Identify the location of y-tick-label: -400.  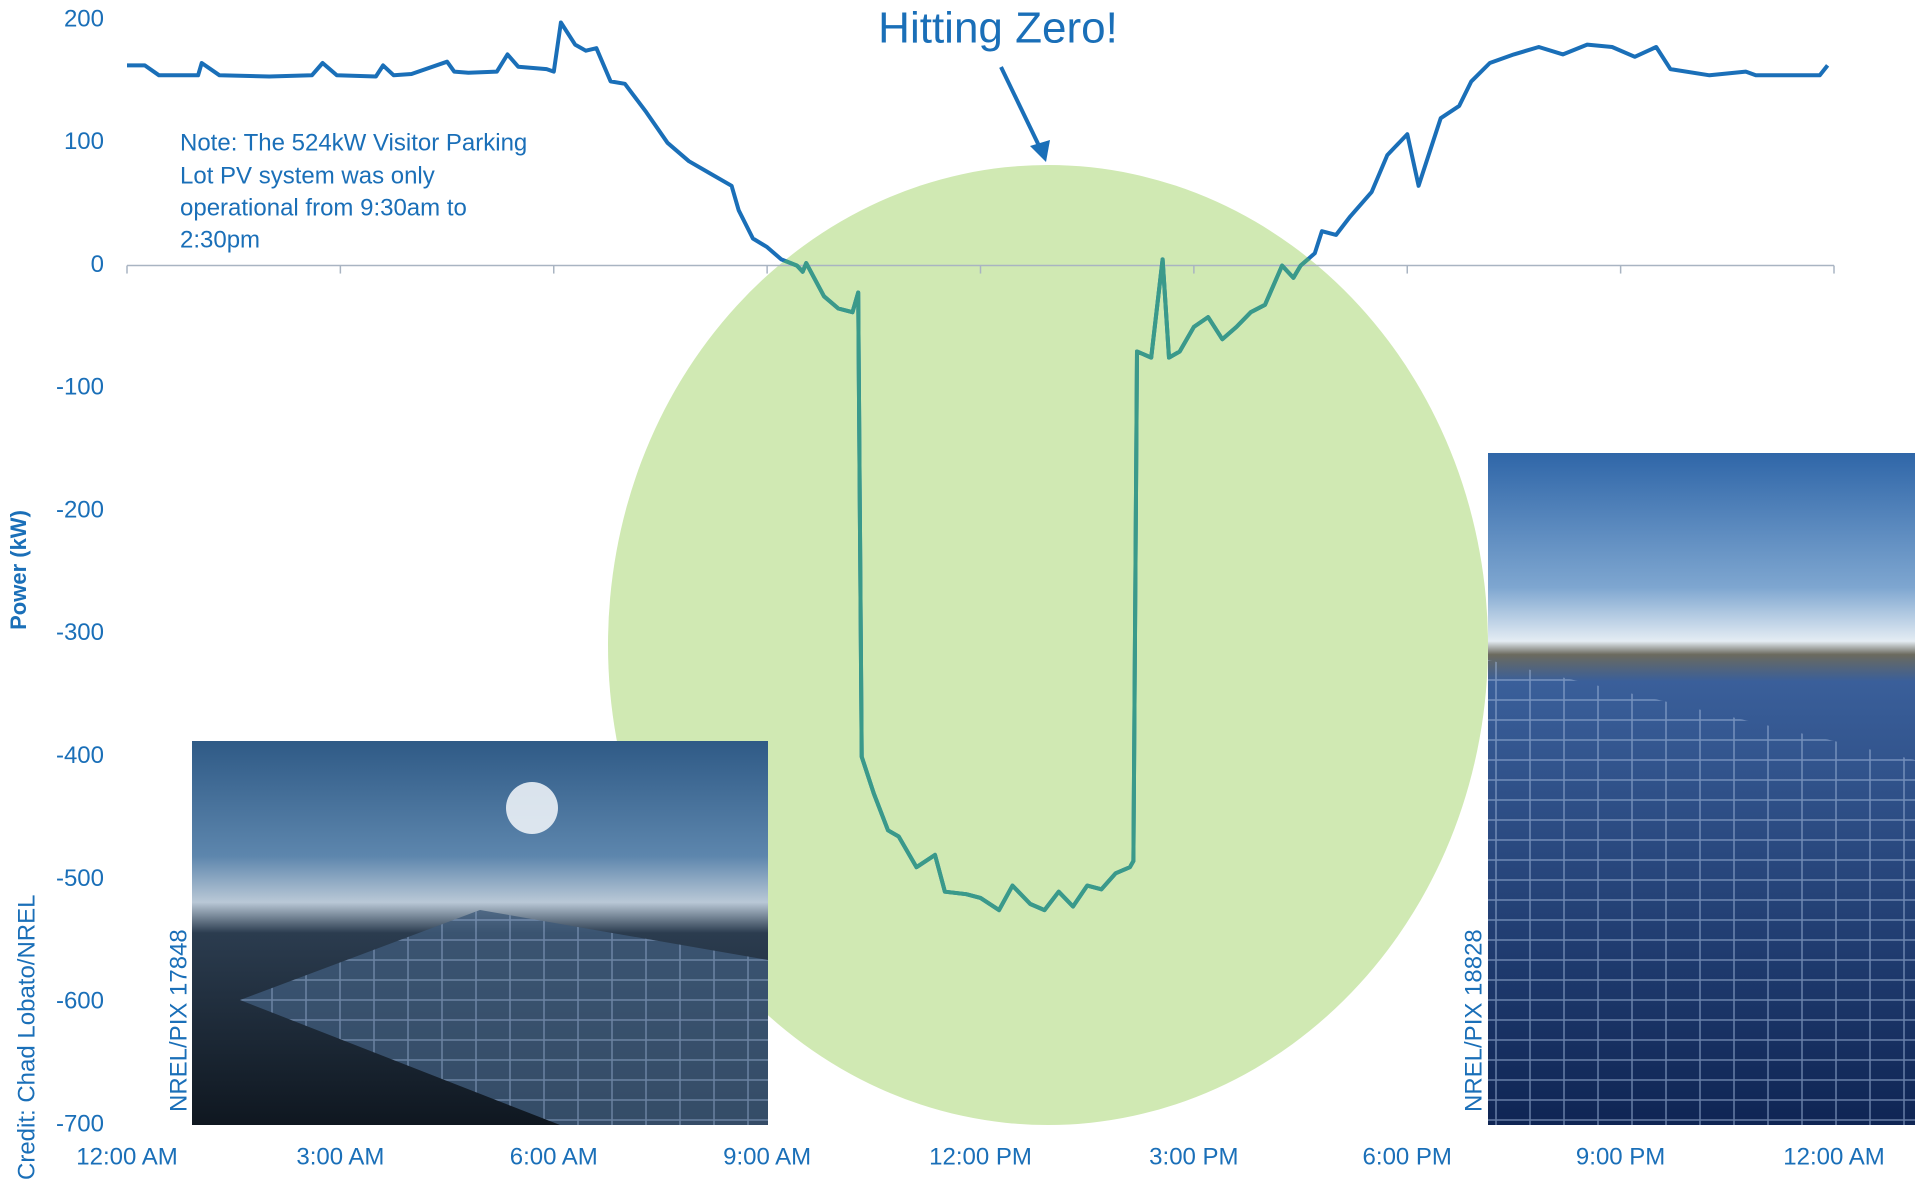
(80, 755).